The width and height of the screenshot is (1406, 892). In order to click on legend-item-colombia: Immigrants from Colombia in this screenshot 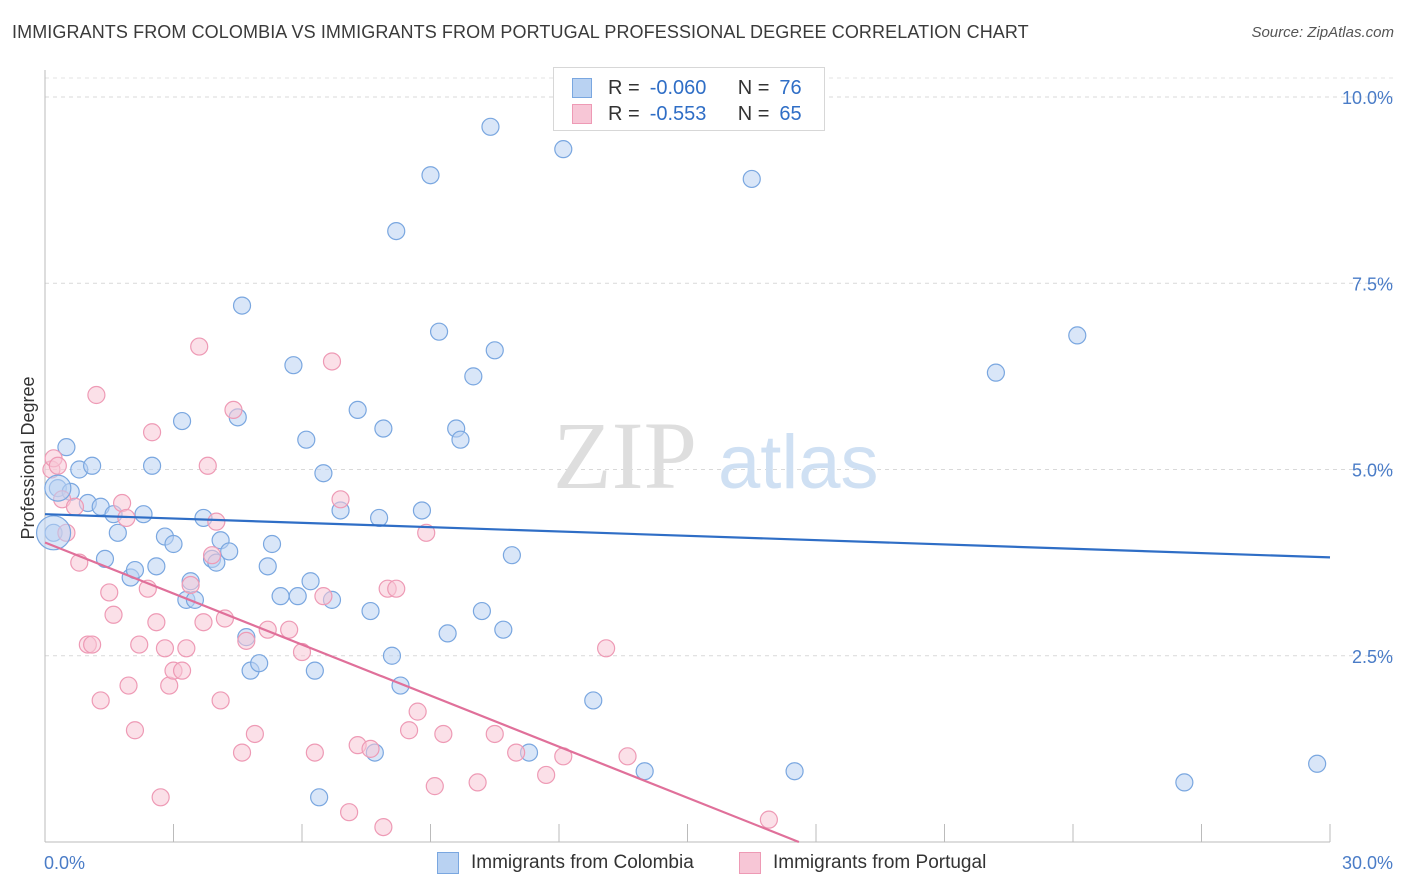, I will do `click(565, 863)`.